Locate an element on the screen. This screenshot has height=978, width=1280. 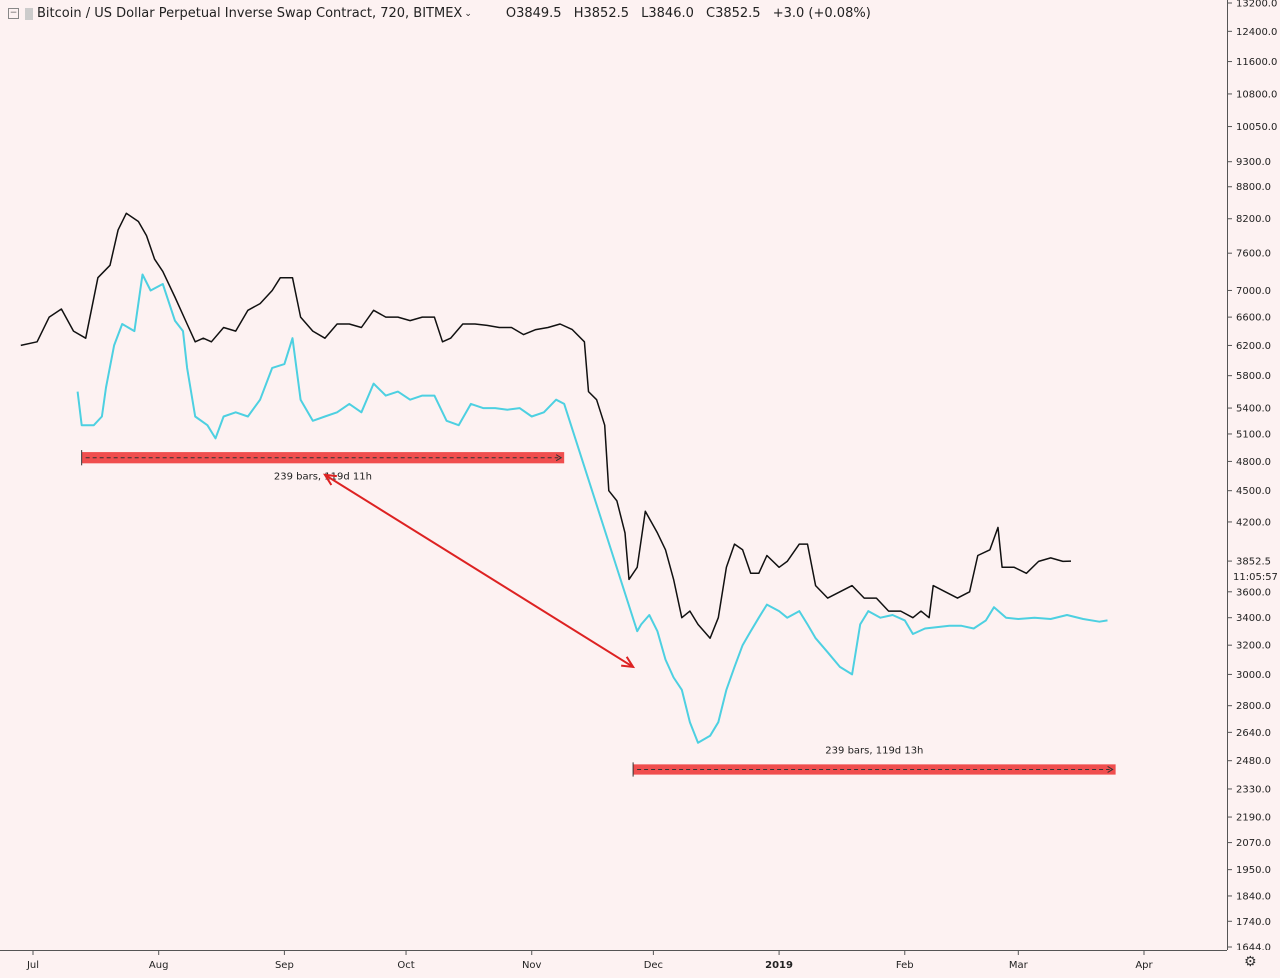
price-tick-label: 2640.0 is located at coordinates (1253, 733).